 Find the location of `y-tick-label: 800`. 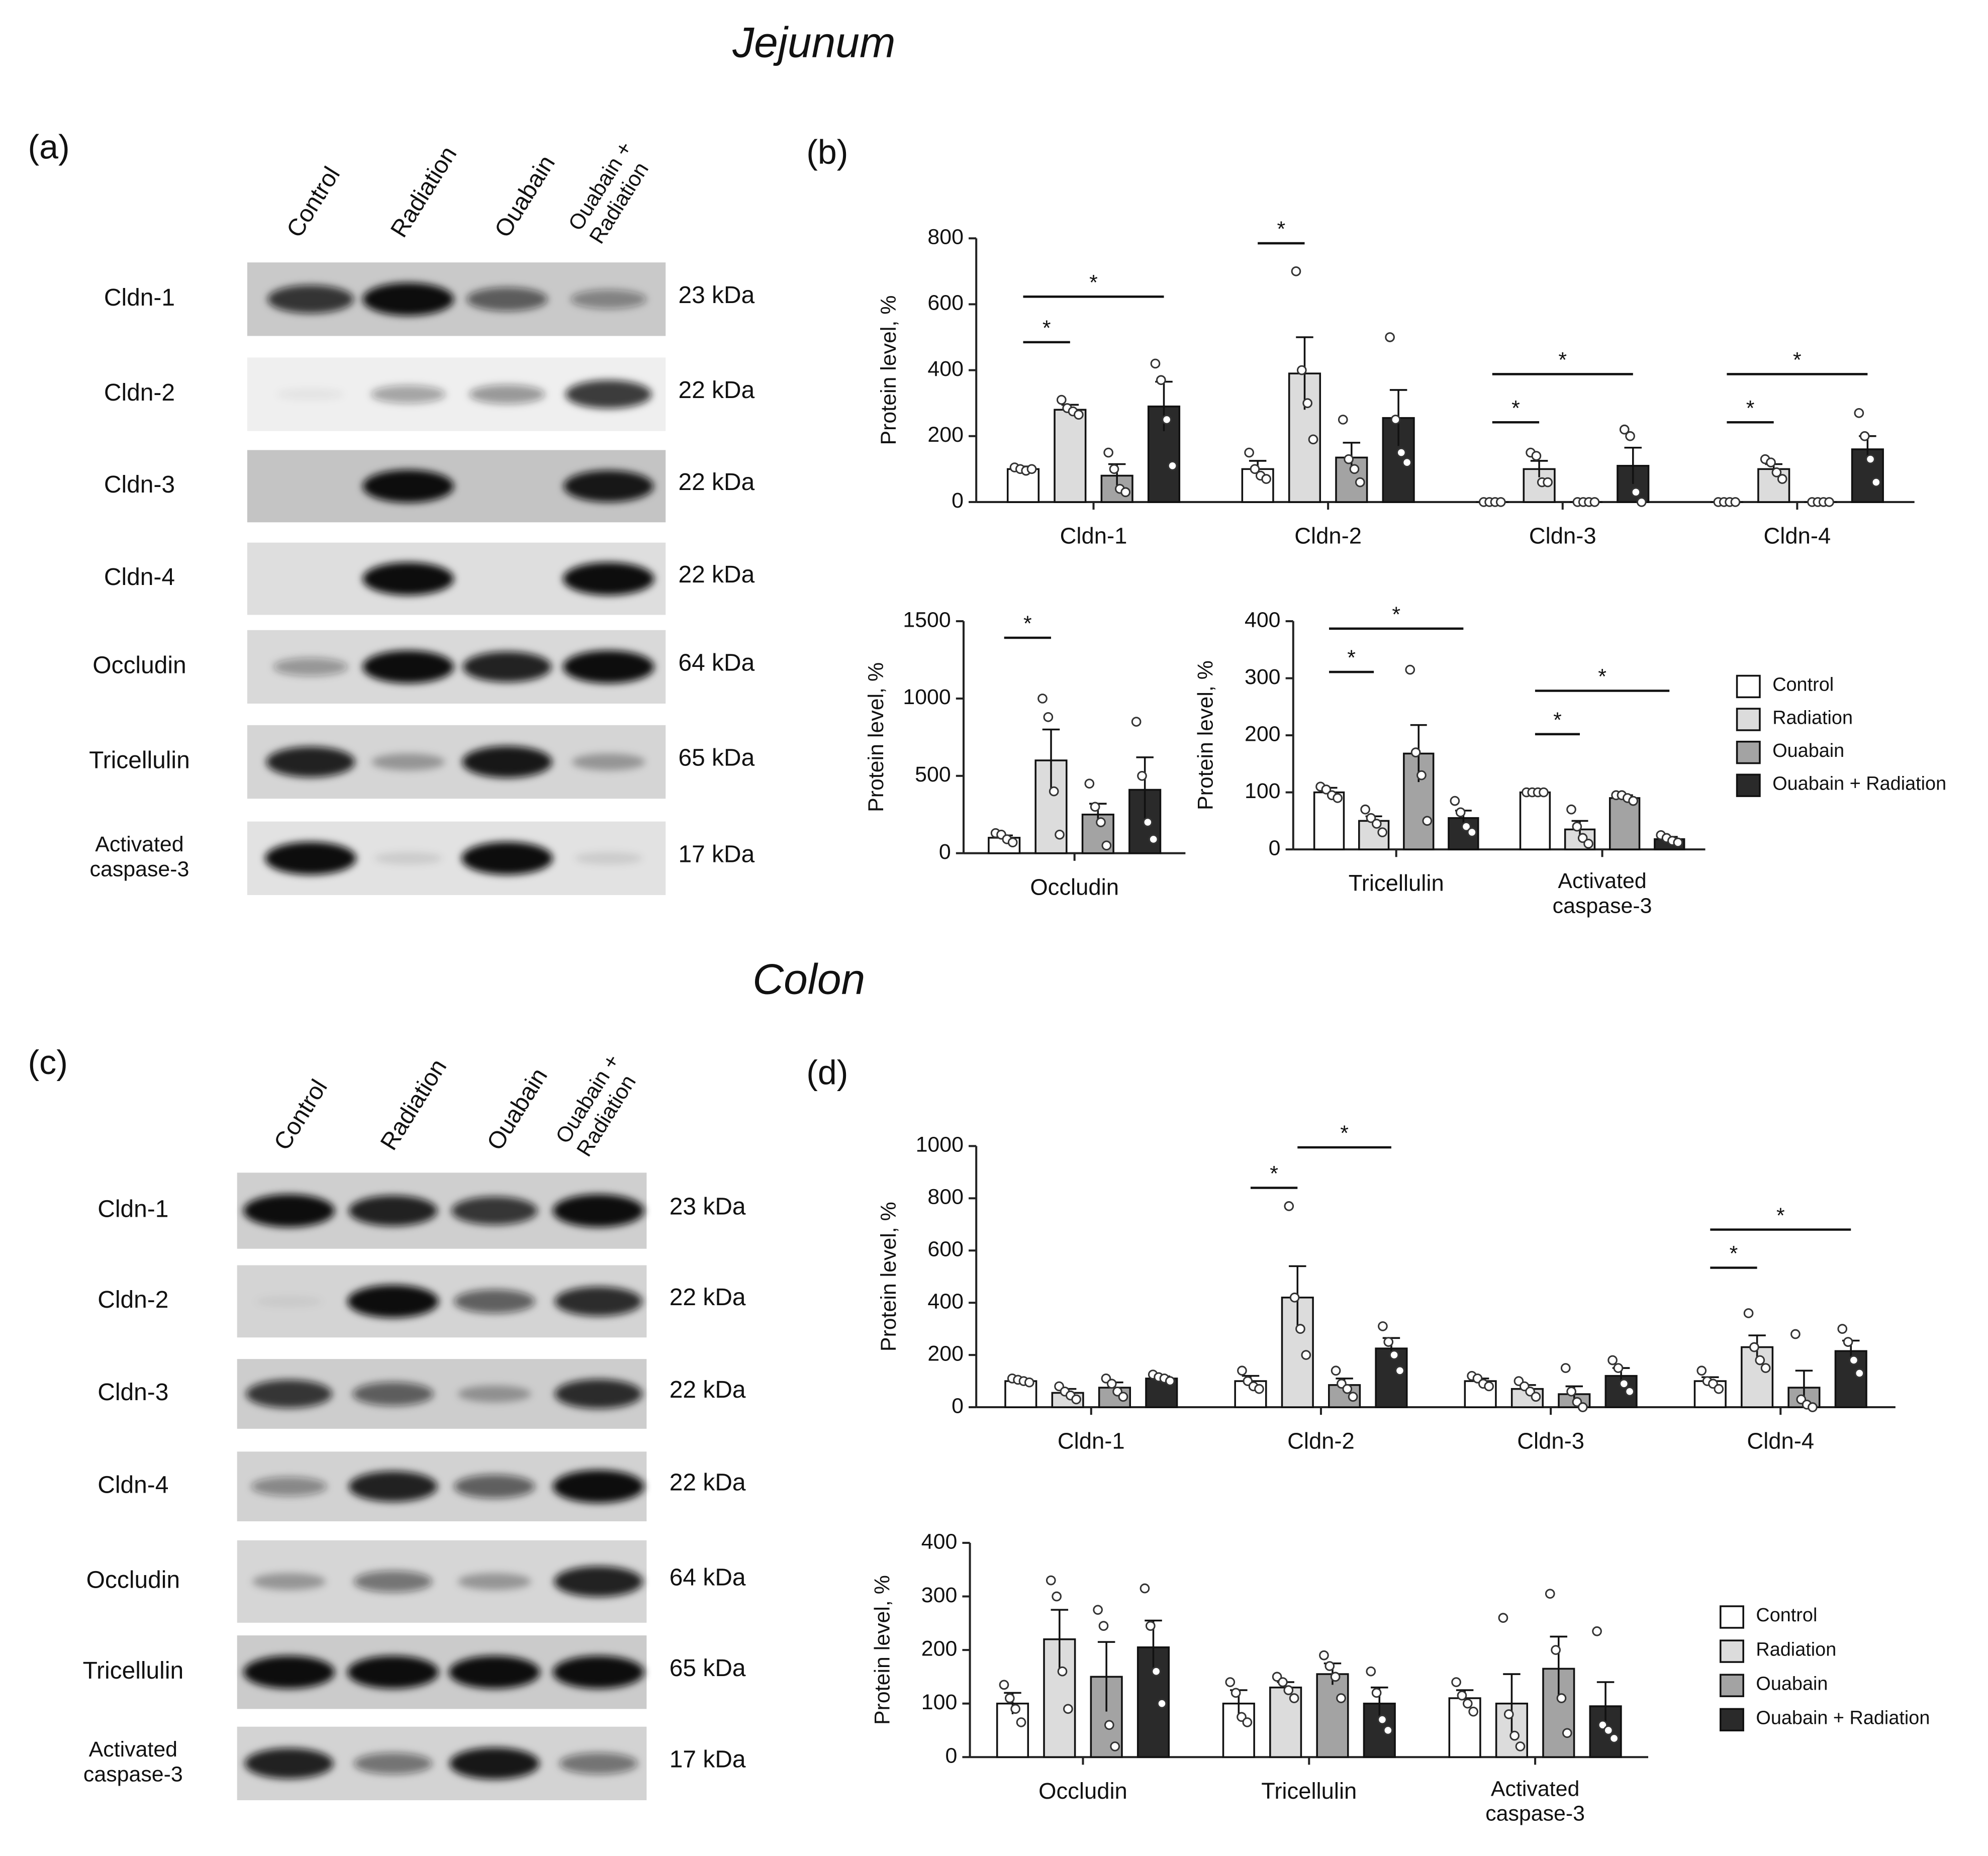

y-tick-label: 800 is located at coordinates (945, 237).